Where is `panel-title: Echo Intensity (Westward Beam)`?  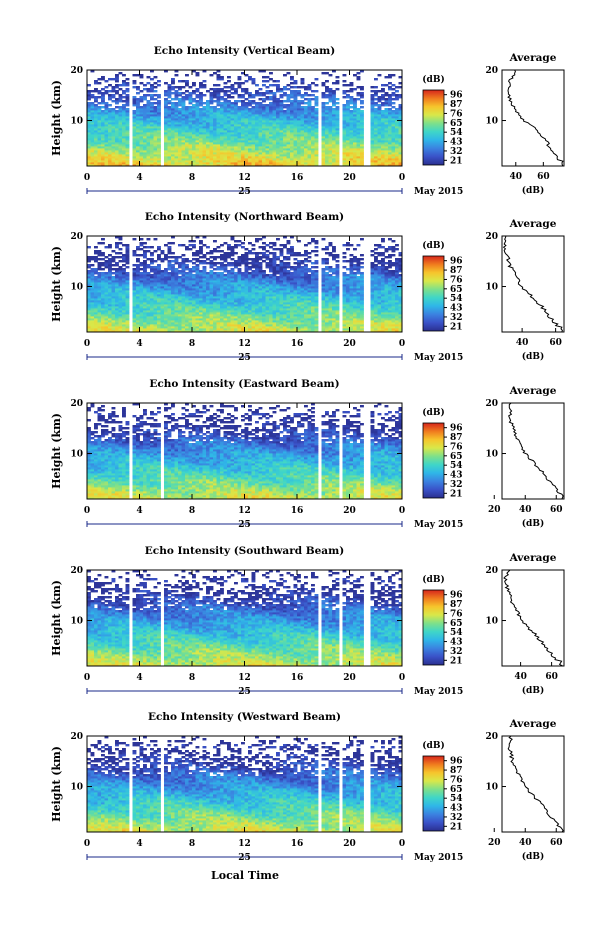 panel-title: Echo Intensity (Westward Beam) is located at coordinates (244, 717).